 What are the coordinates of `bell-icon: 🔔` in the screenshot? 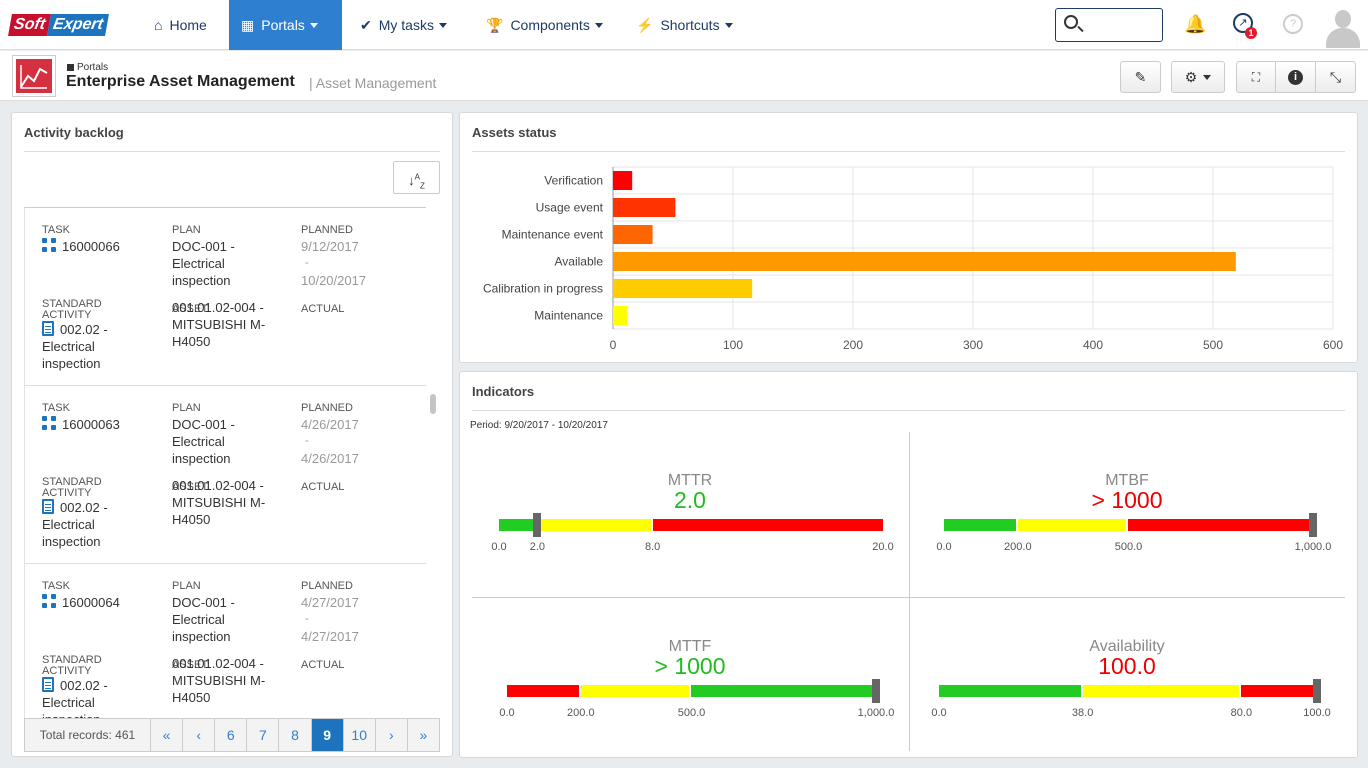 It's located at (1195, 24).